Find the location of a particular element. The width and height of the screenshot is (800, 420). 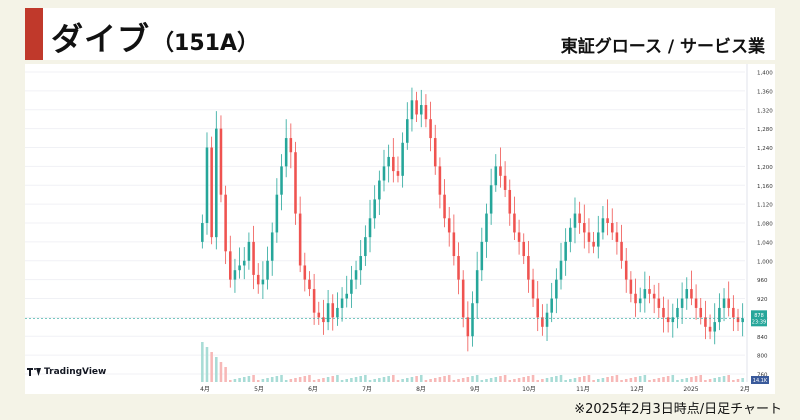

x-tick-label: 12月 is located at coordinates (637, 389).